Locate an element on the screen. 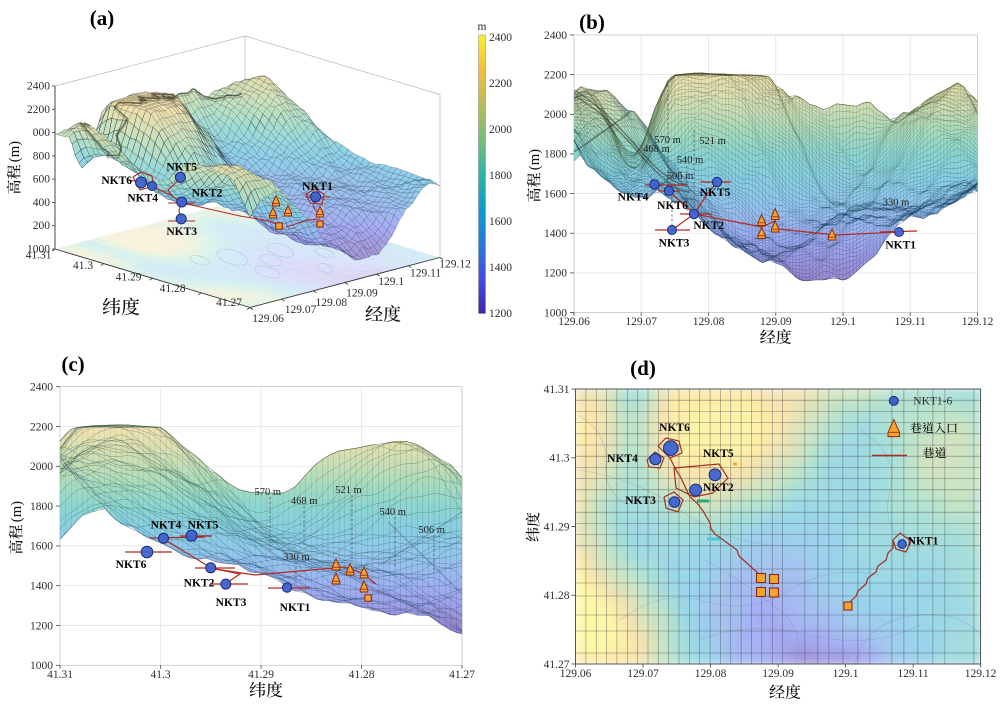 Image resolution: width=1000 pixels, height=706 pixels. svg-text: NKT1-6 is located at coordinates (932, 402).